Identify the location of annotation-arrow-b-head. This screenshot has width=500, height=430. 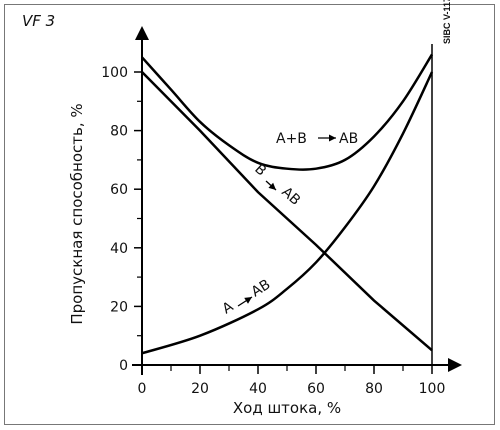
(272, 186).